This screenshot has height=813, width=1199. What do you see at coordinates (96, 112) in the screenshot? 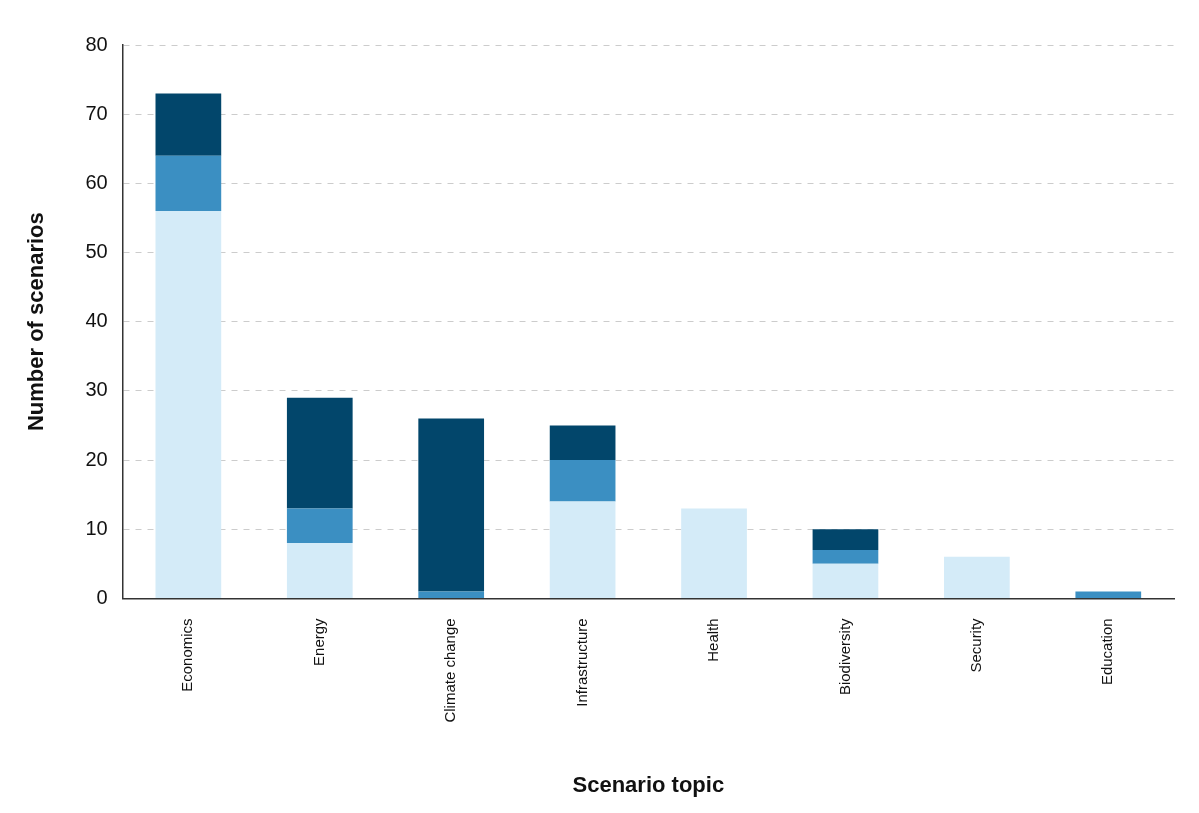
I see `y-tick-label: 70` at bounding box center [96, 112].